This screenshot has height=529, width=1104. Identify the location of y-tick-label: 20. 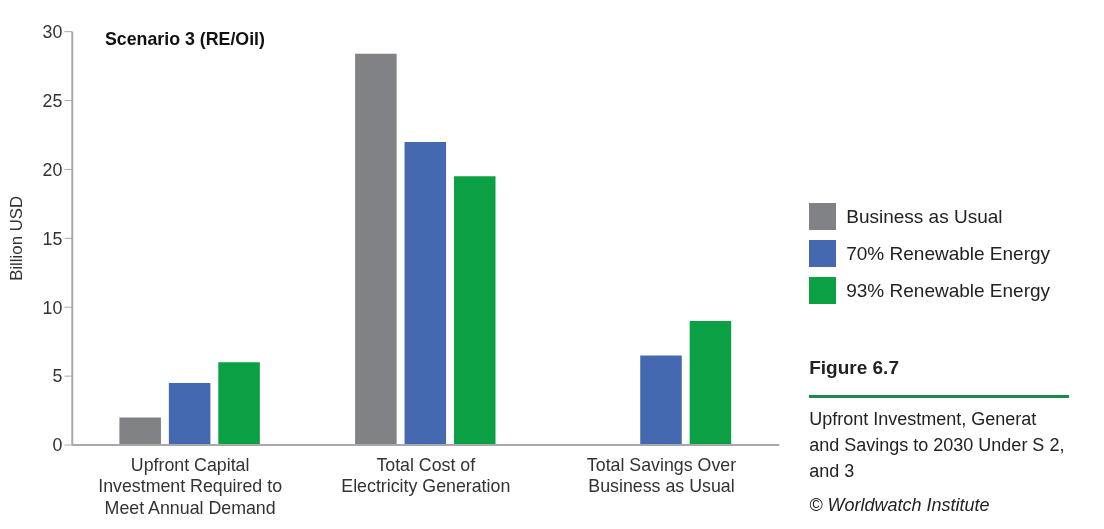
(52, 169).